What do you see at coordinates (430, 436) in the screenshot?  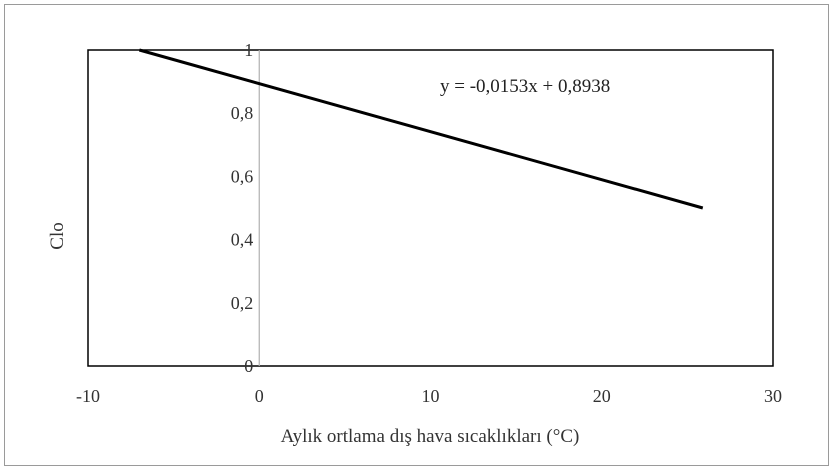 I see `x-axis-title: Aylık ortlama dış hava sıcaklıkları (°C)` at bounding box center [430, 436].